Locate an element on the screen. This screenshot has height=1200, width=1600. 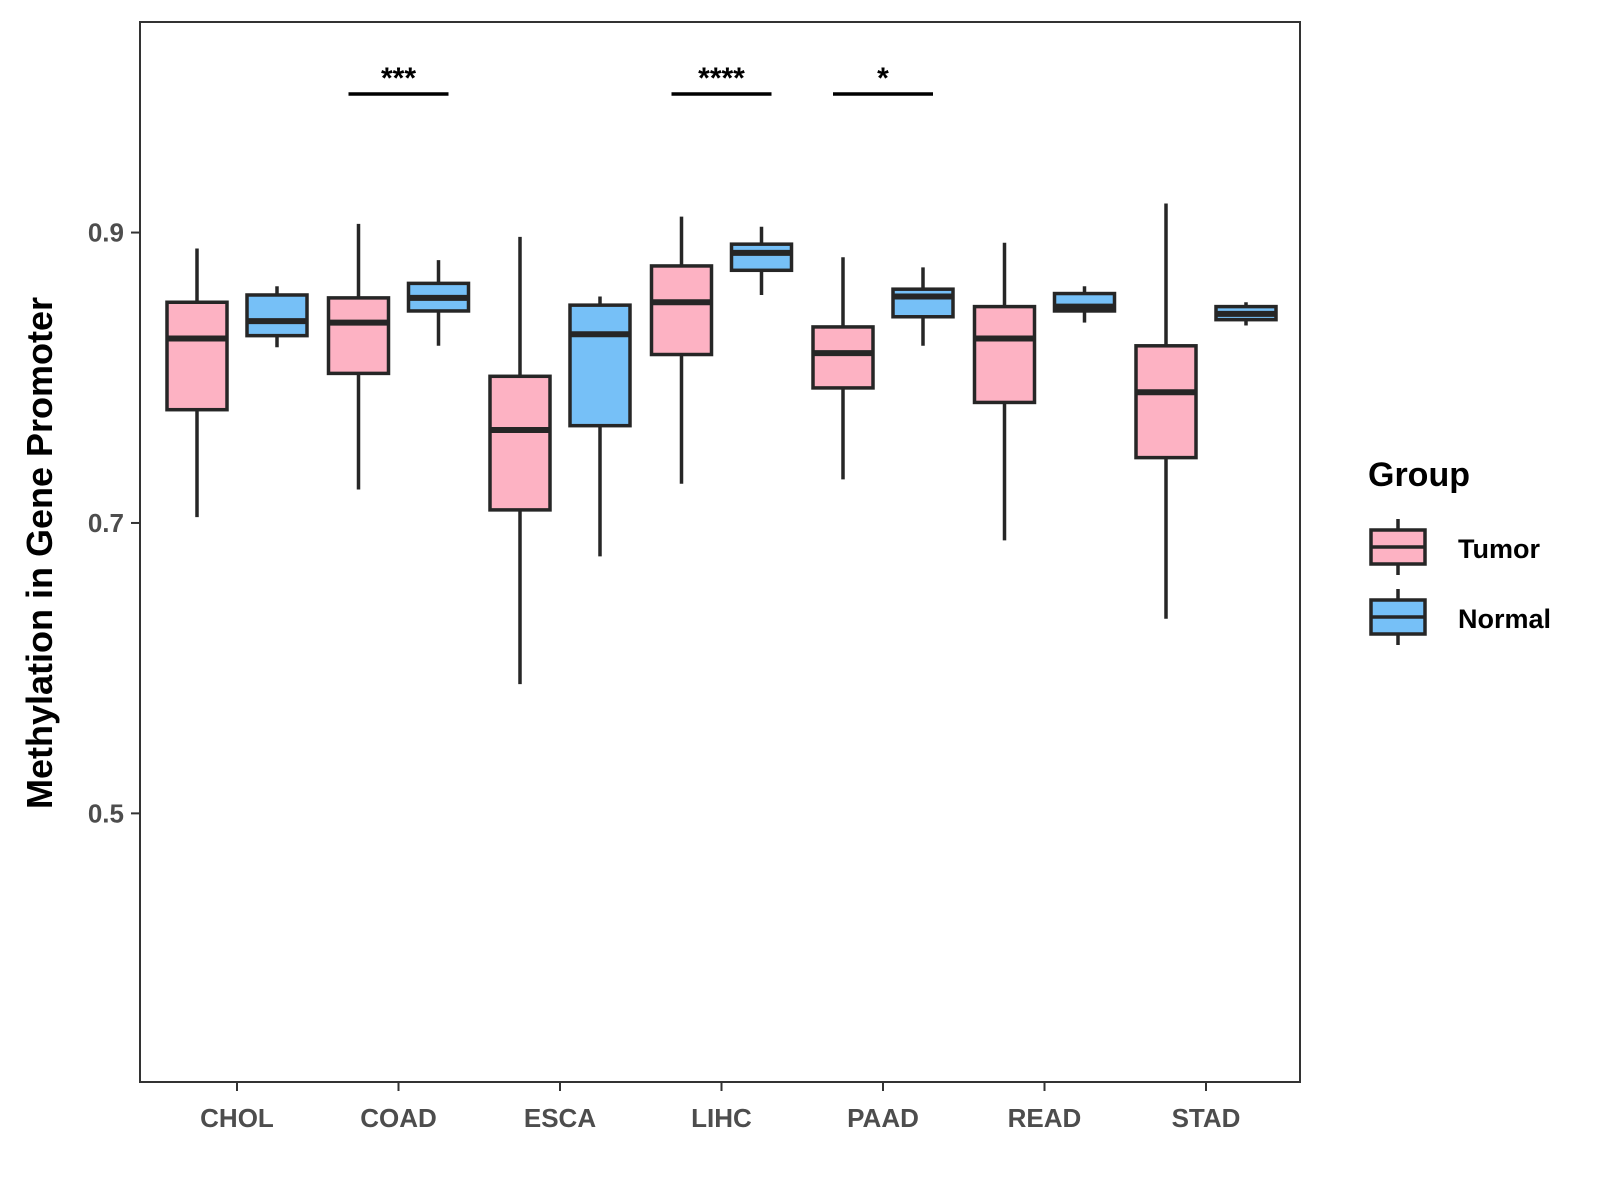
box-normal-esca is located at coordinates (600, 426).